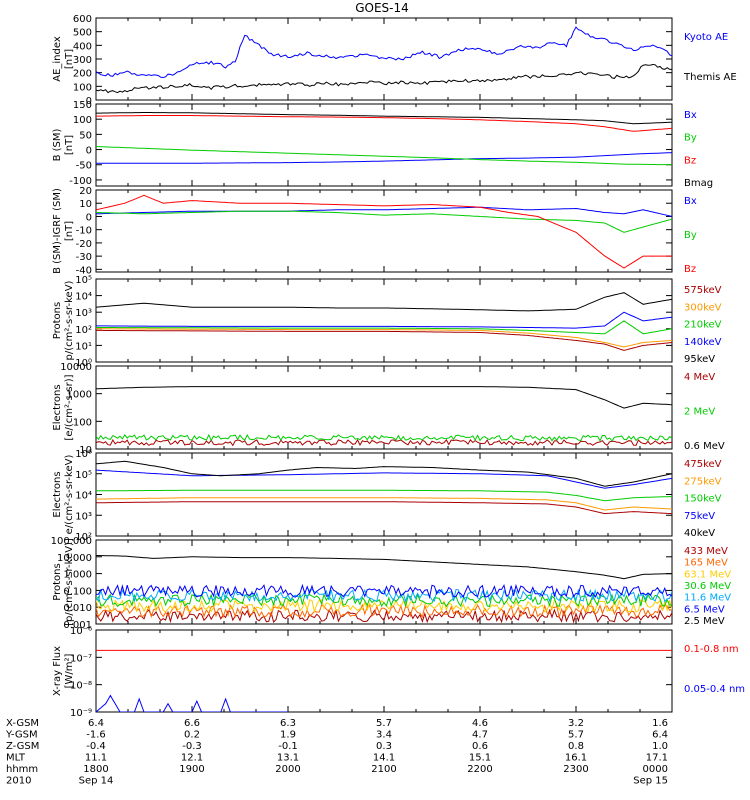 The width and height of the screenshot is (750, 800). Describe the element at coordinates (288, 746) in the screenshot. I see `footer-value: -0.1` at that location.